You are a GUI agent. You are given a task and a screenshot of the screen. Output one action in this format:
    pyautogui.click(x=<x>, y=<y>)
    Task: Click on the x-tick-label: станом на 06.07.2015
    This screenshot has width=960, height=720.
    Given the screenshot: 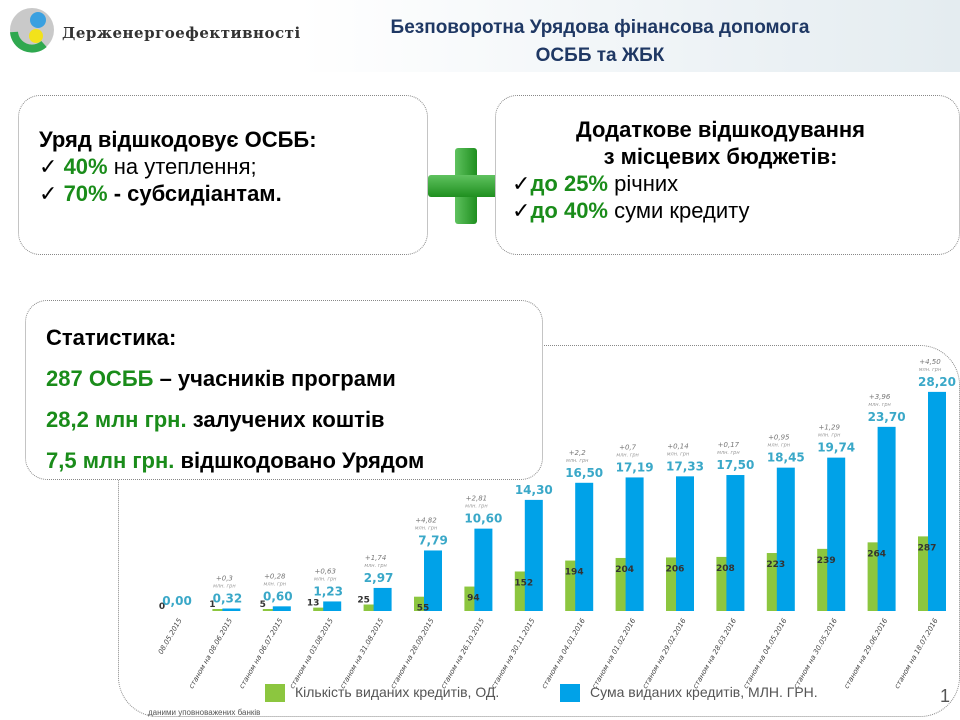 What is the action you would take?
    pyautogui.click(x=261, y=654)
    